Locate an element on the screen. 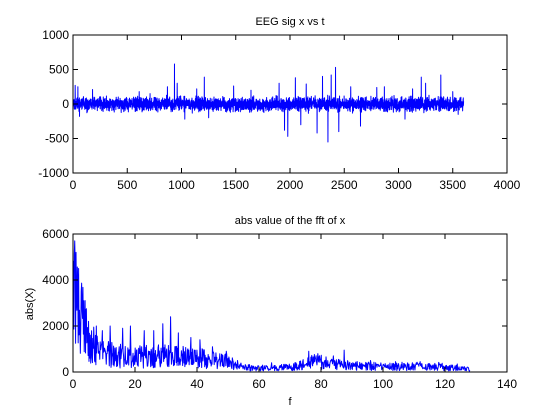 The height and width of the screenshot is (420, 560). fft-x-tick-label: 120 is located at coordinates (445, 384).